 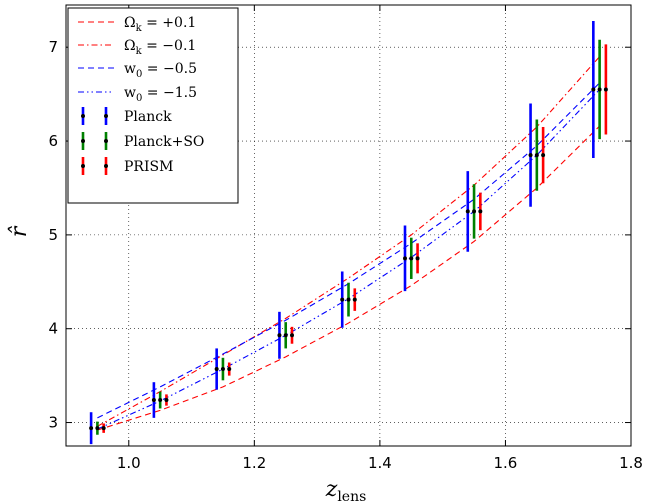 What do you see at coordinates (53, 423) in the screenshot?
I see `y-tick-label: 3` at bounding box center [53, 423].